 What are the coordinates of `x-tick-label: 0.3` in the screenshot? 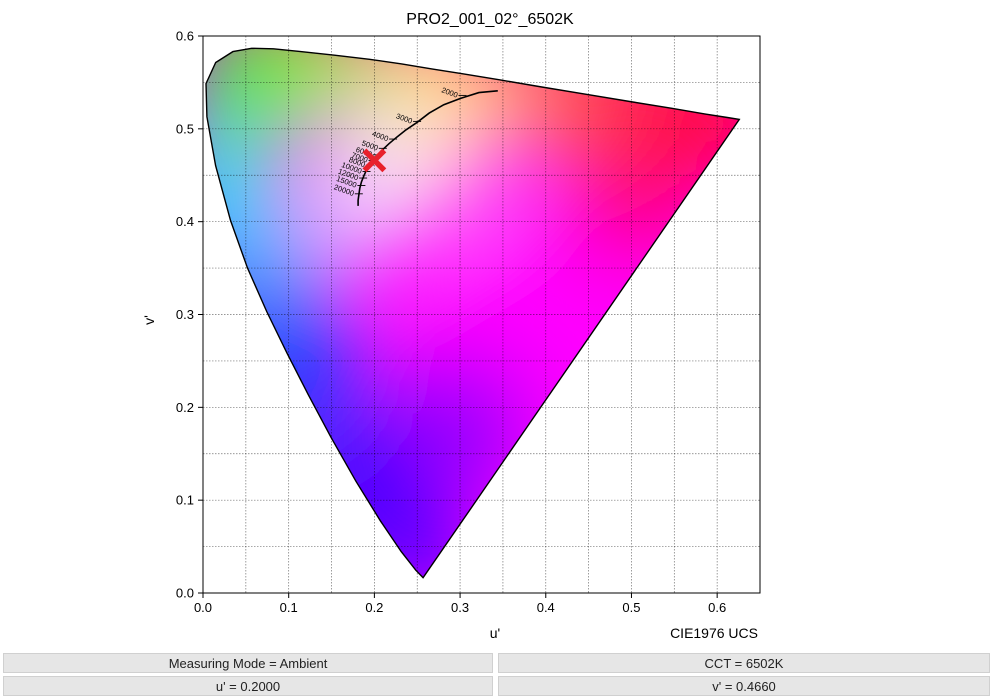 It's located at (460, 607).